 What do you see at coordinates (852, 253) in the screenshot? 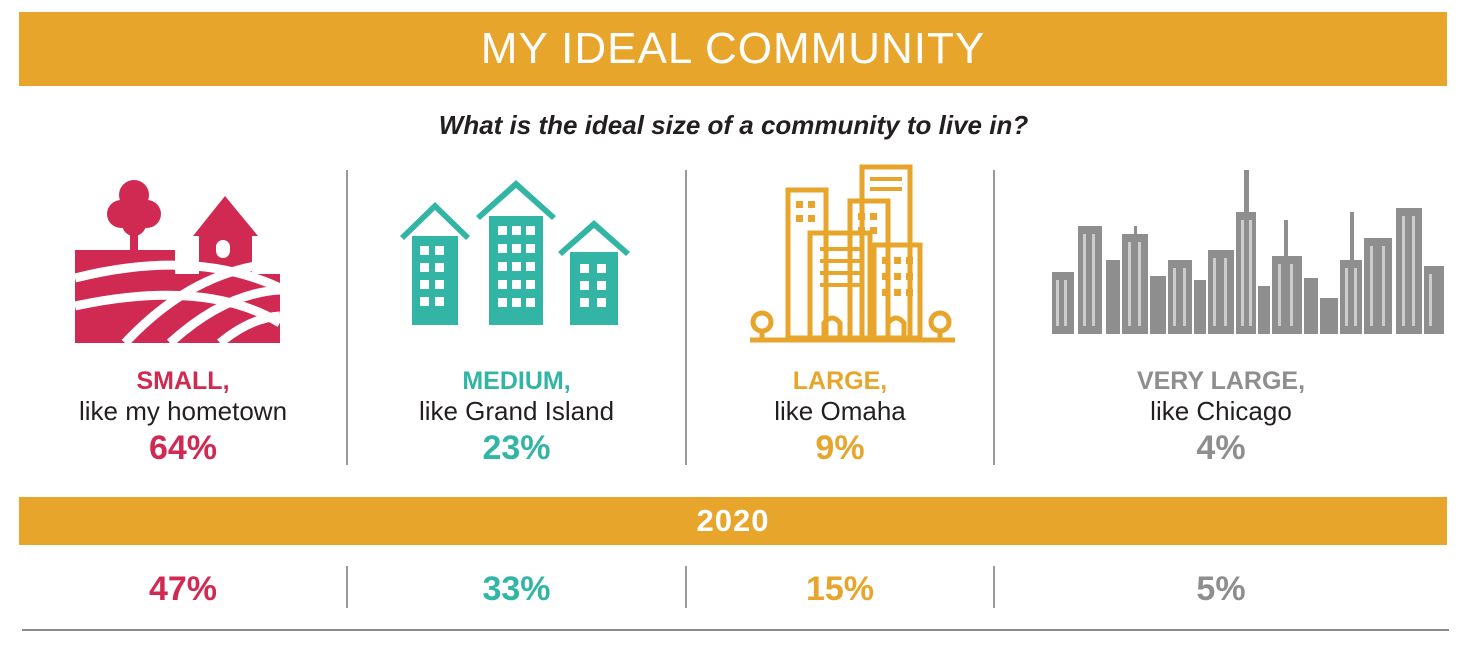
I see `office-buildings-icon` at bounding box center [852, 253].